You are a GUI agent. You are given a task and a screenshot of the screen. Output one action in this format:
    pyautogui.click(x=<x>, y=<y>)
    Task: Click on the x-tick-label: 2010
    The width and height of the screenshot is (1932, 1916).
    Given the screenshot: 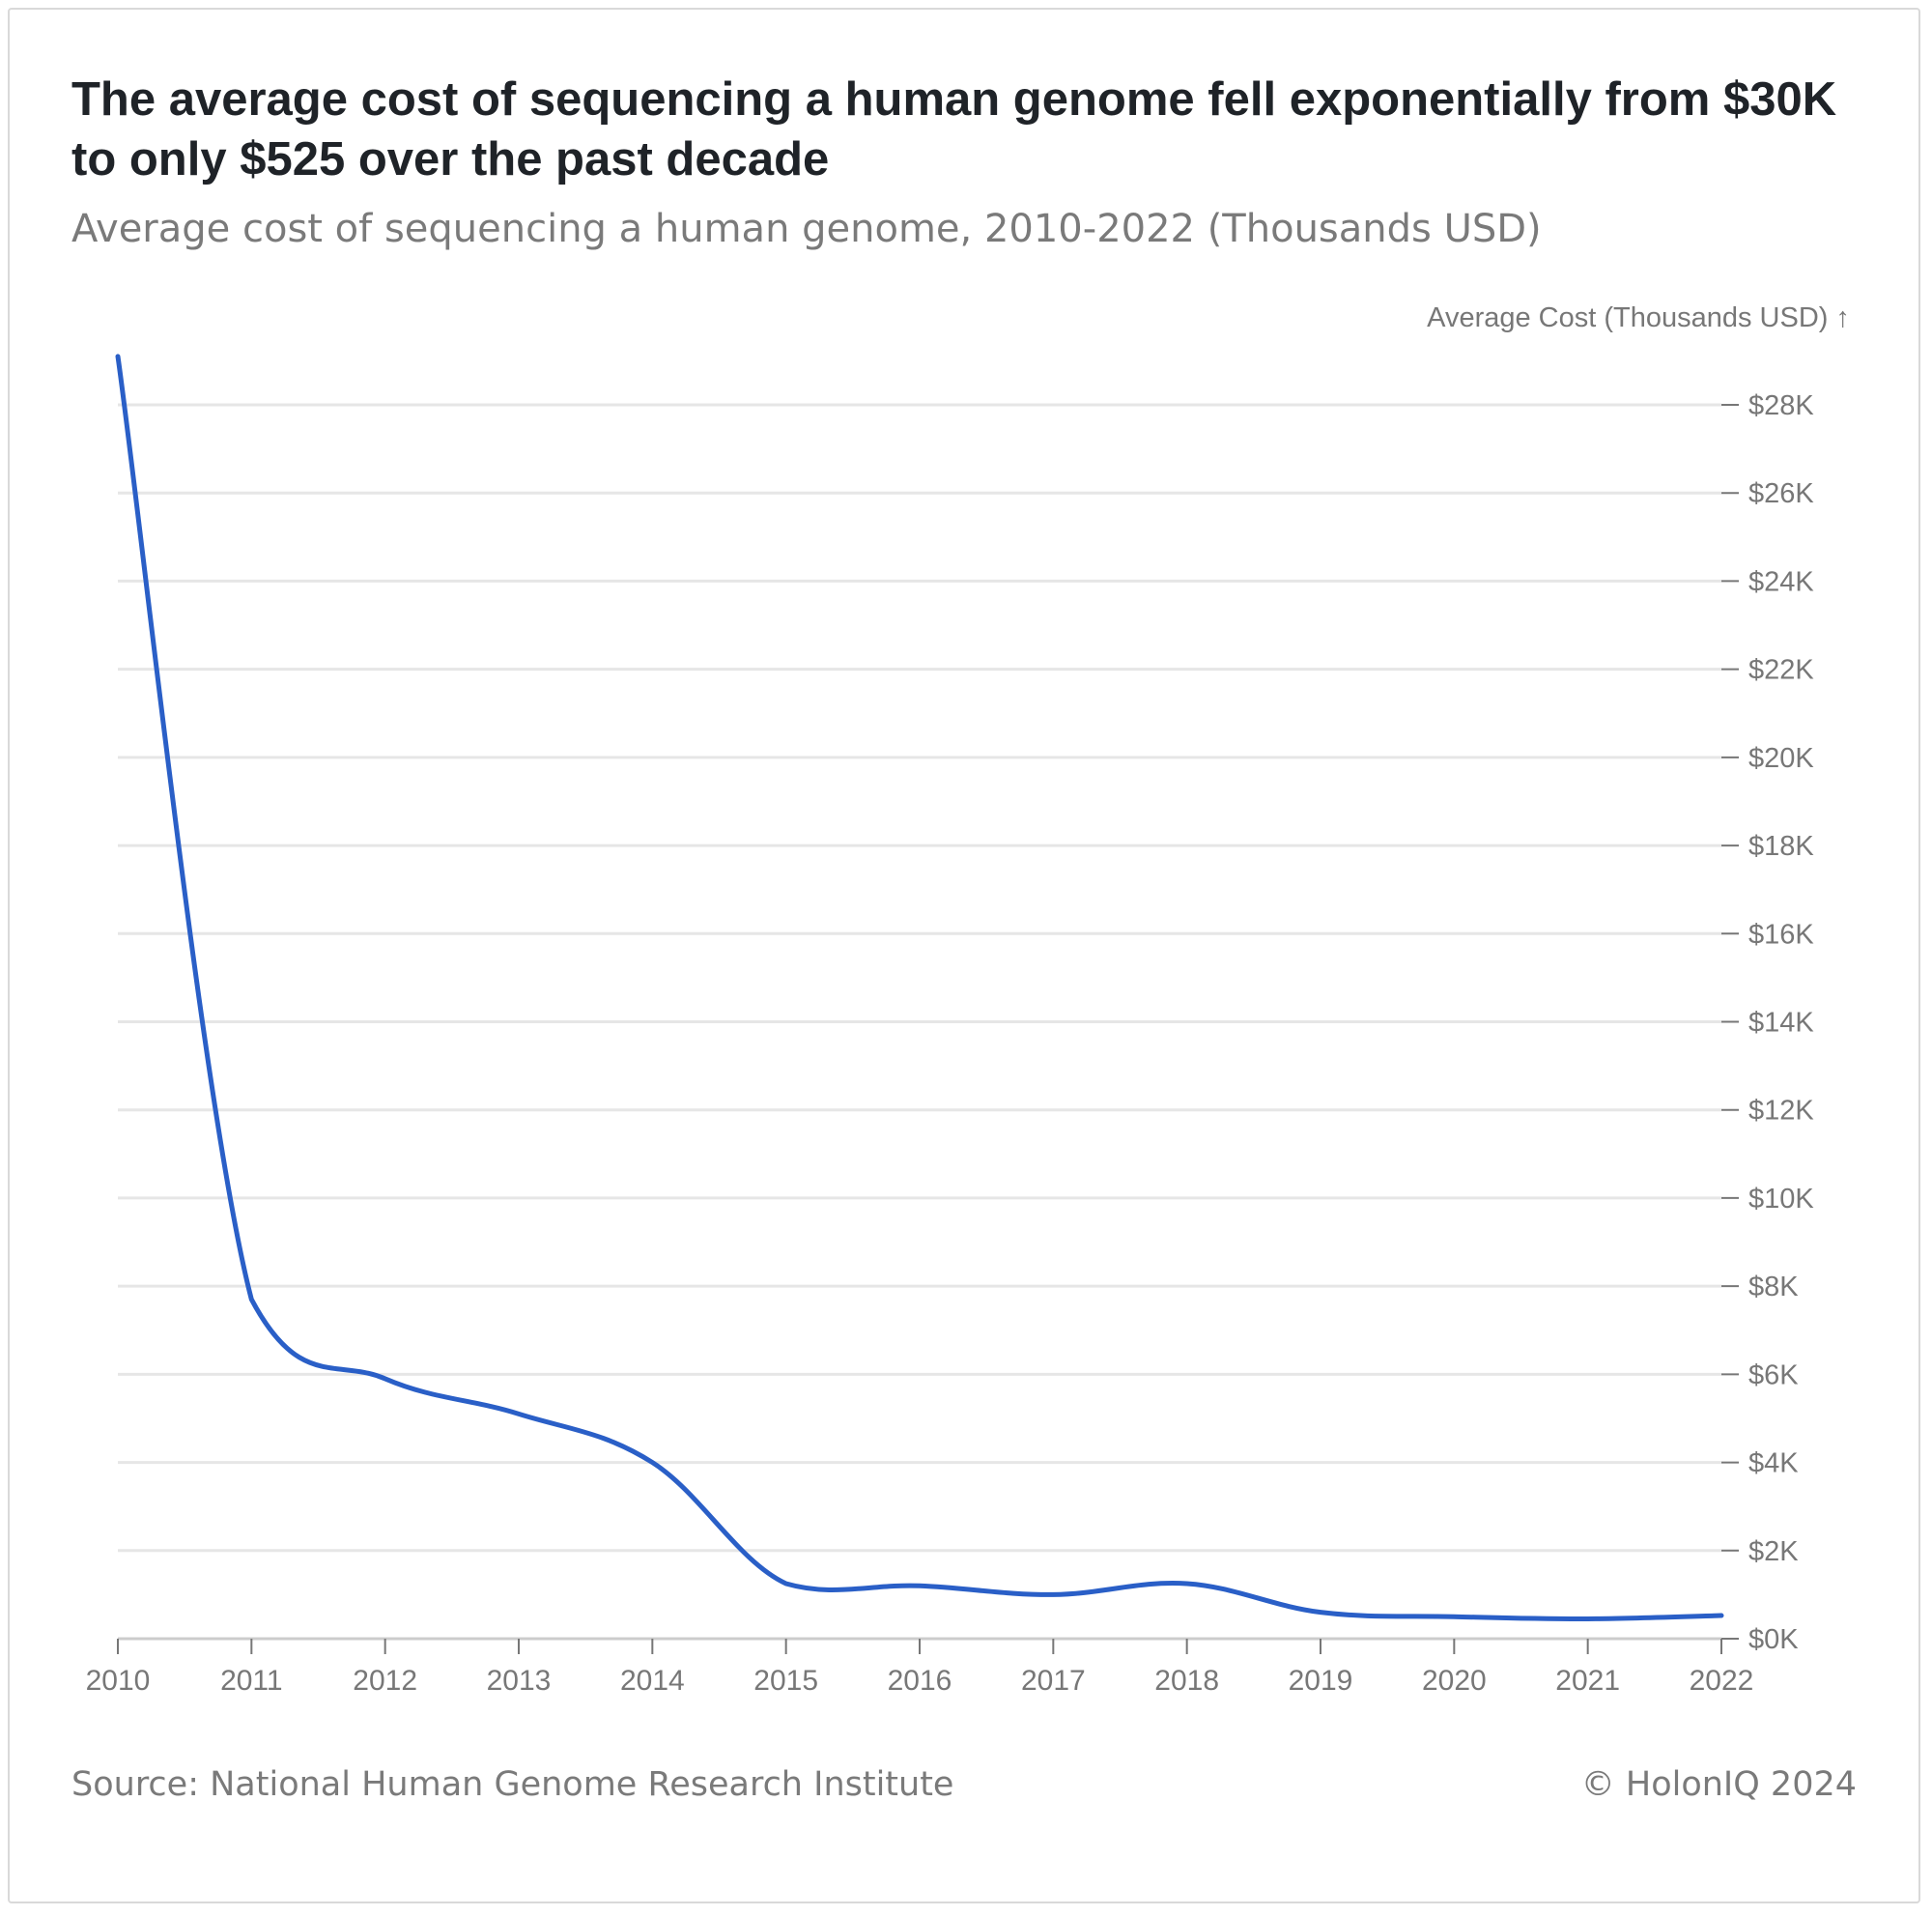 What is the action you would take?
    pyautogui.click(x=118, y=1681)
    